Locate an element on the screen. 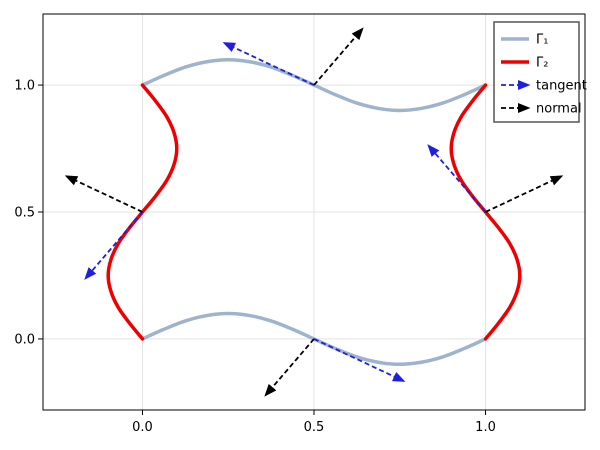  legend-label: normal is located at coordinates (559, 109).